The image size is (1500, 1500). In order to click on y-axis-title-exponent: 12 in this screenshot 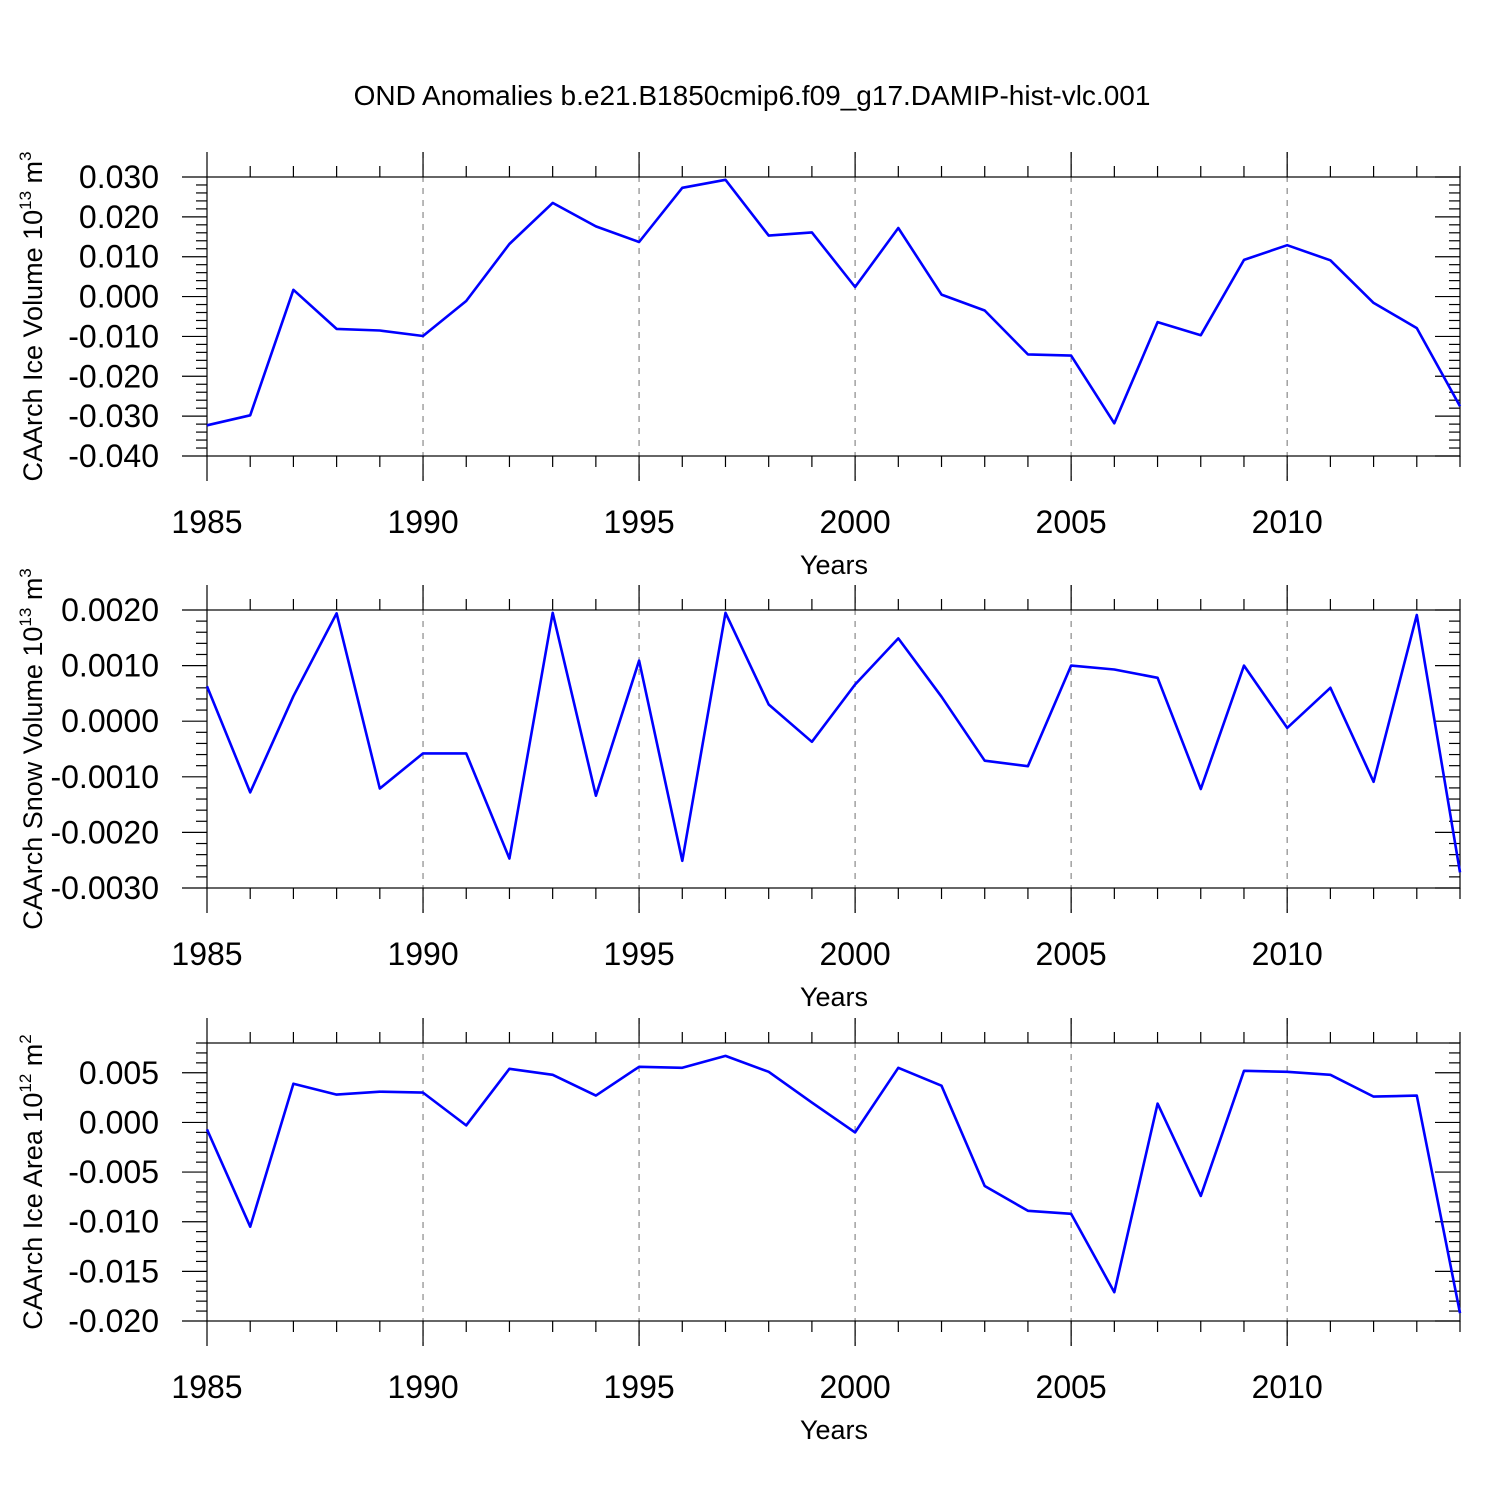, I will do `click(25, 1083)`.